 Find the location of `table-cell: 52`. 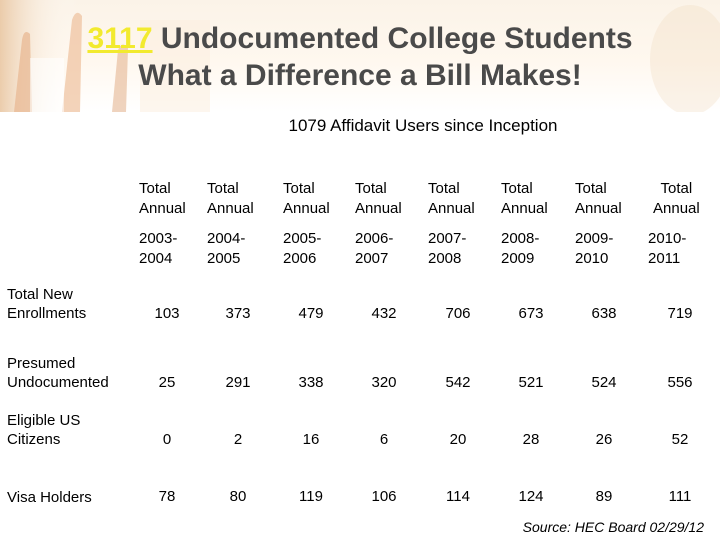

table-cell: 52 is located at coordinates (680, 439).